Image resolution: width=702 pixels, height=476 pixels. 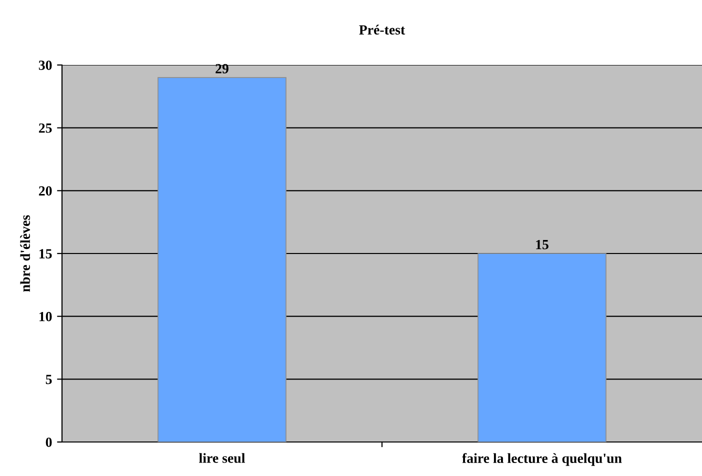 I want to click on chart-title: Pré-test, so click(x=382, y=29).